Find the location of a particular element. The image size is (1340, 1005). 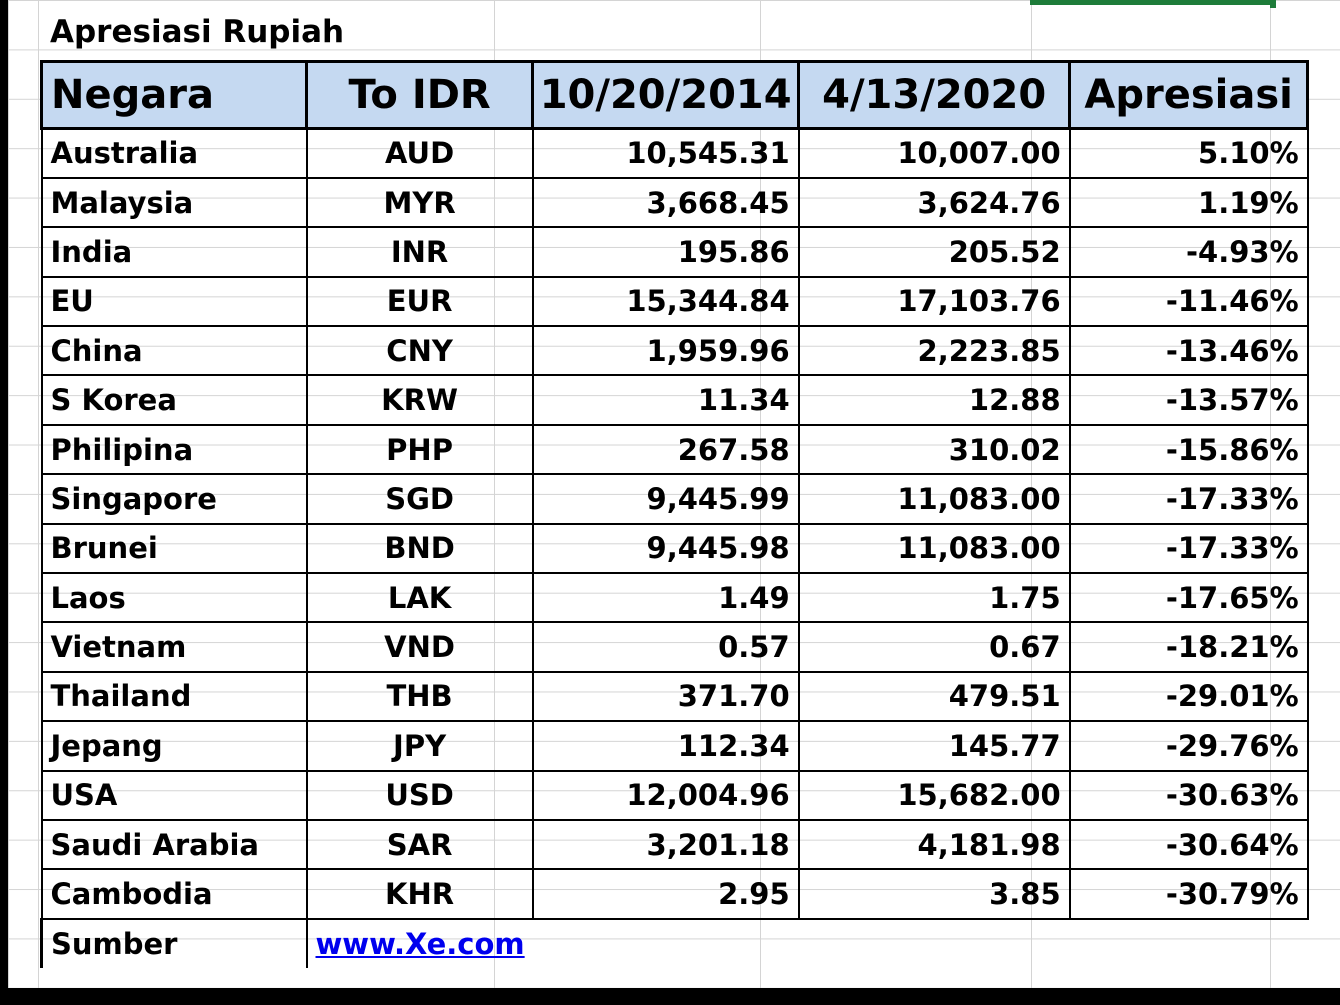

rate-2020-cell: 15,682.00 is located at coordinates (934, 795).